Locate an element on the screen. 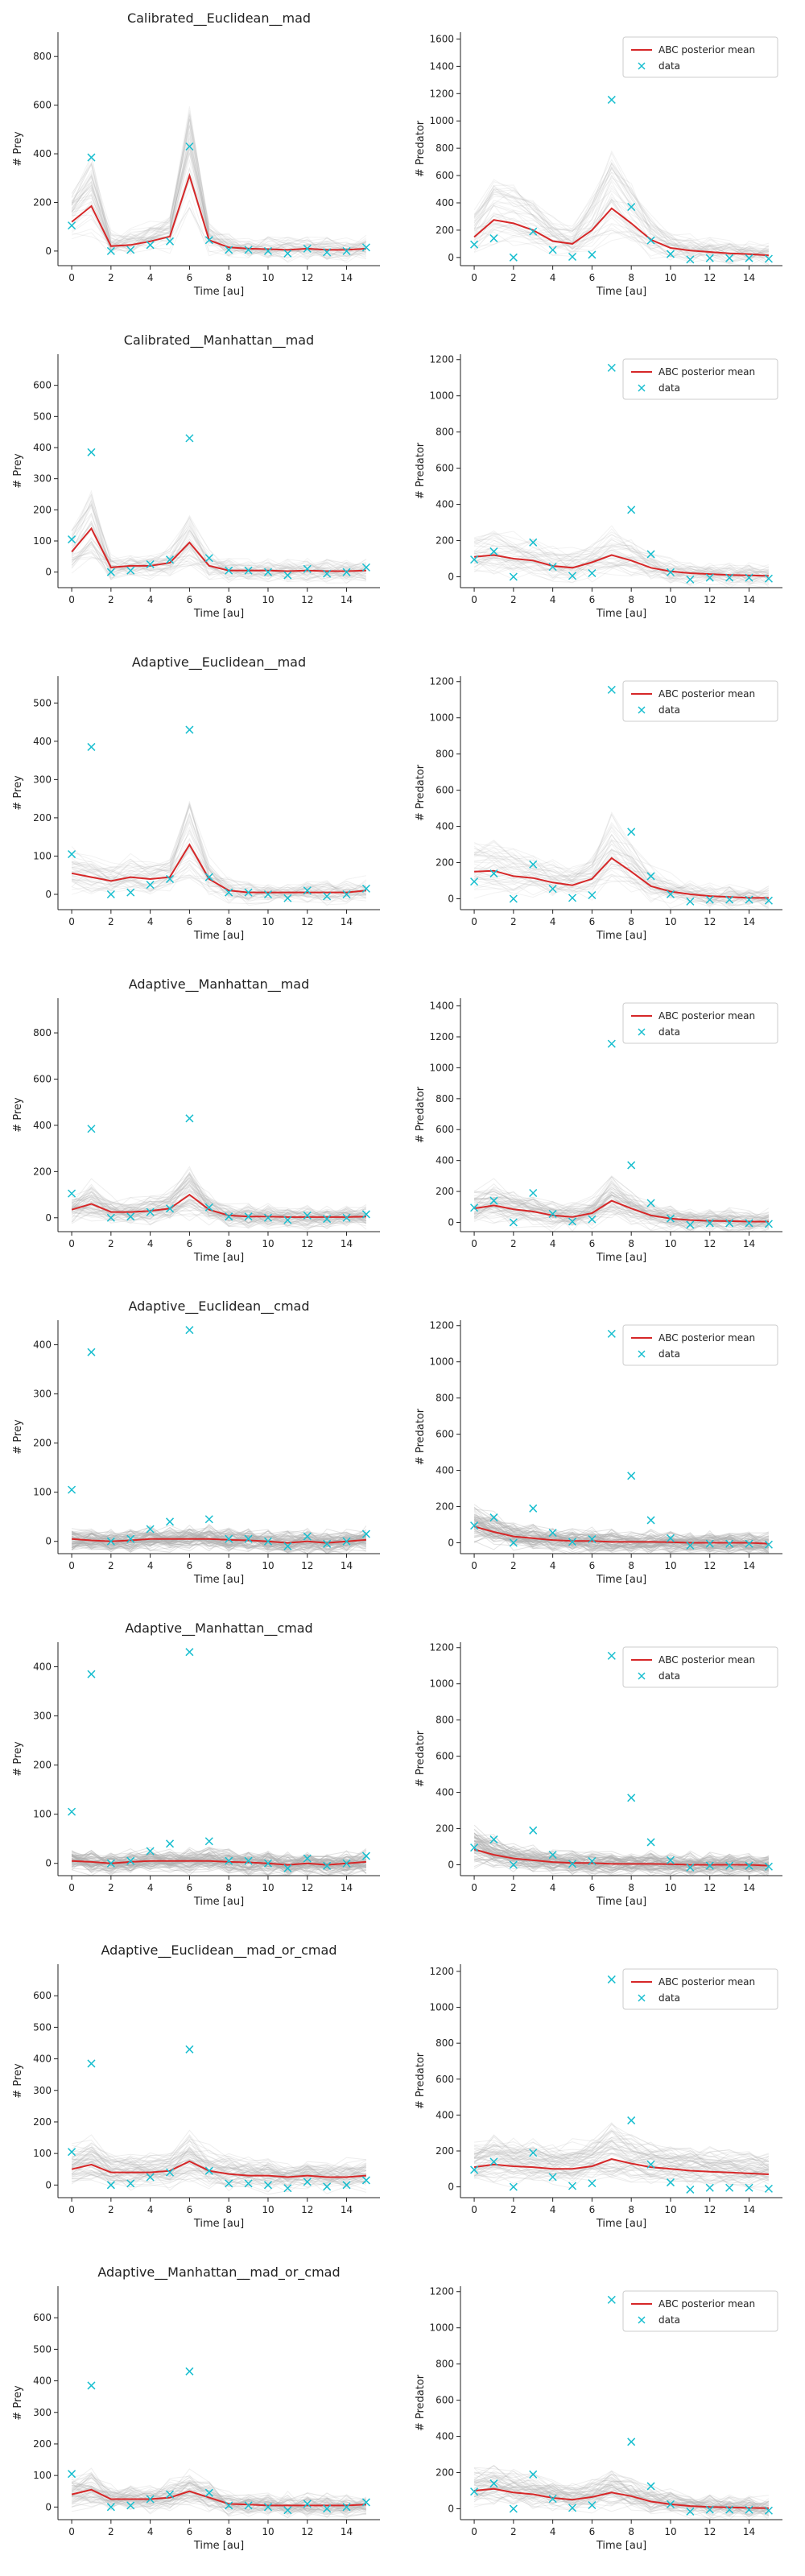  y-tick-label: 1200 is located at coordinates (442, 1971).